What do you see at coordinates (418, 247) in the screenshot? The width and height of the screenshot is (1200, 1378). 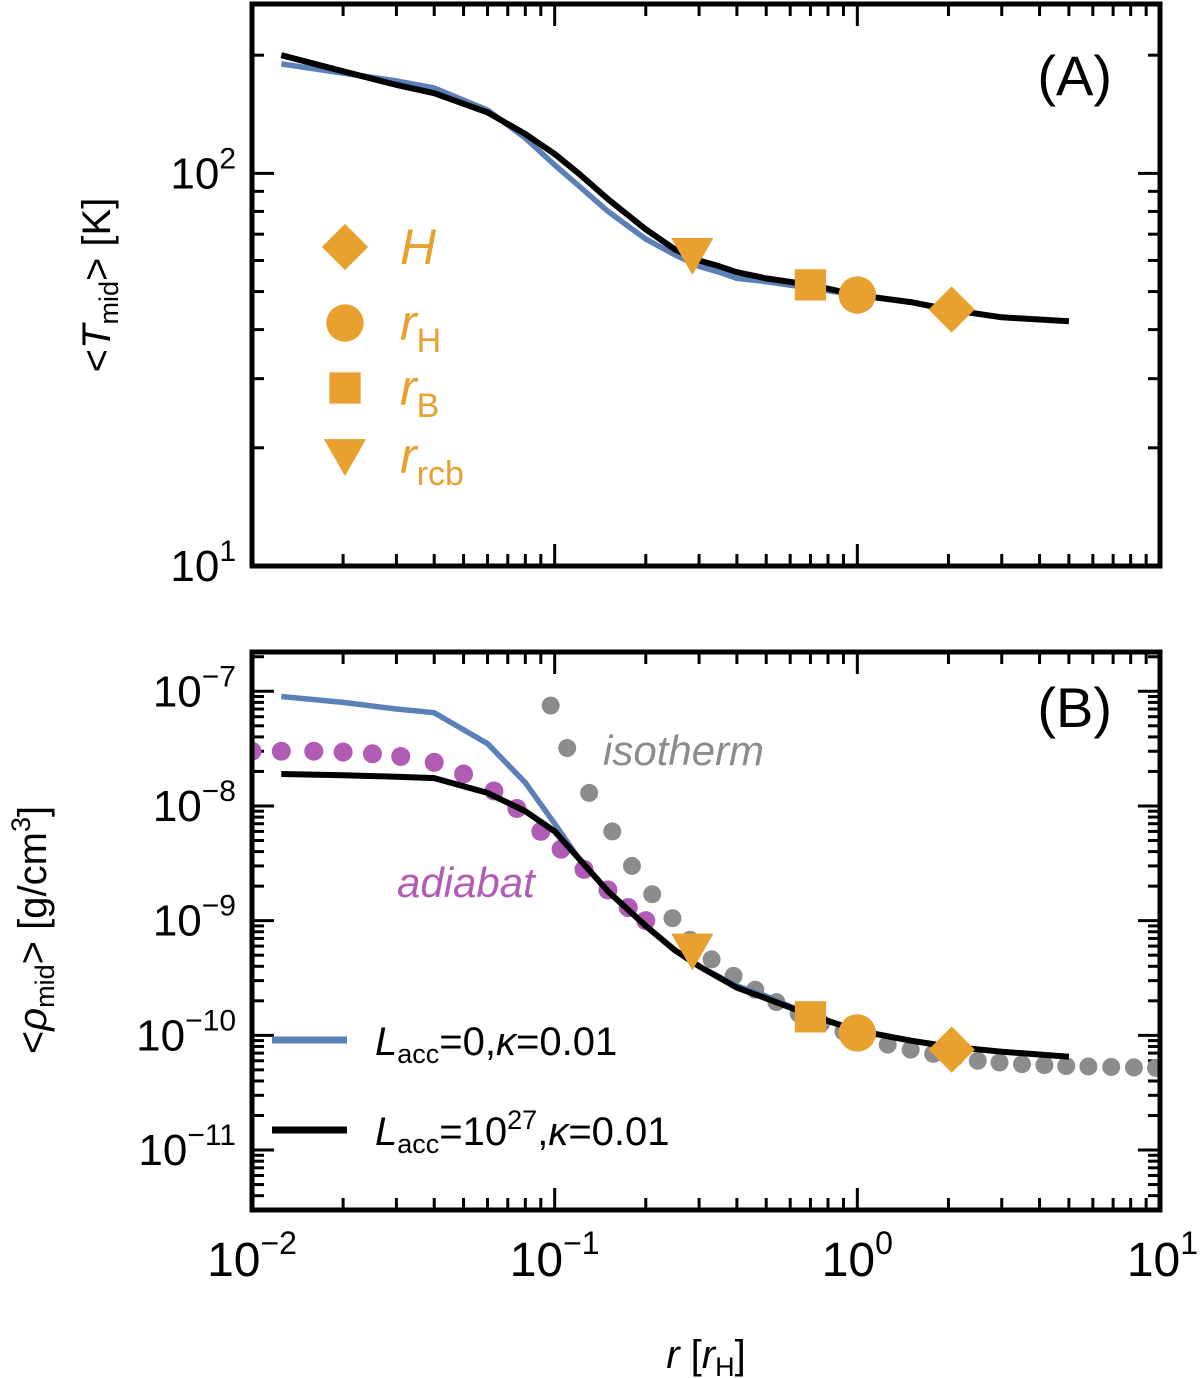 I see `legend-marker-label: H` at bounding box center [418, 247].